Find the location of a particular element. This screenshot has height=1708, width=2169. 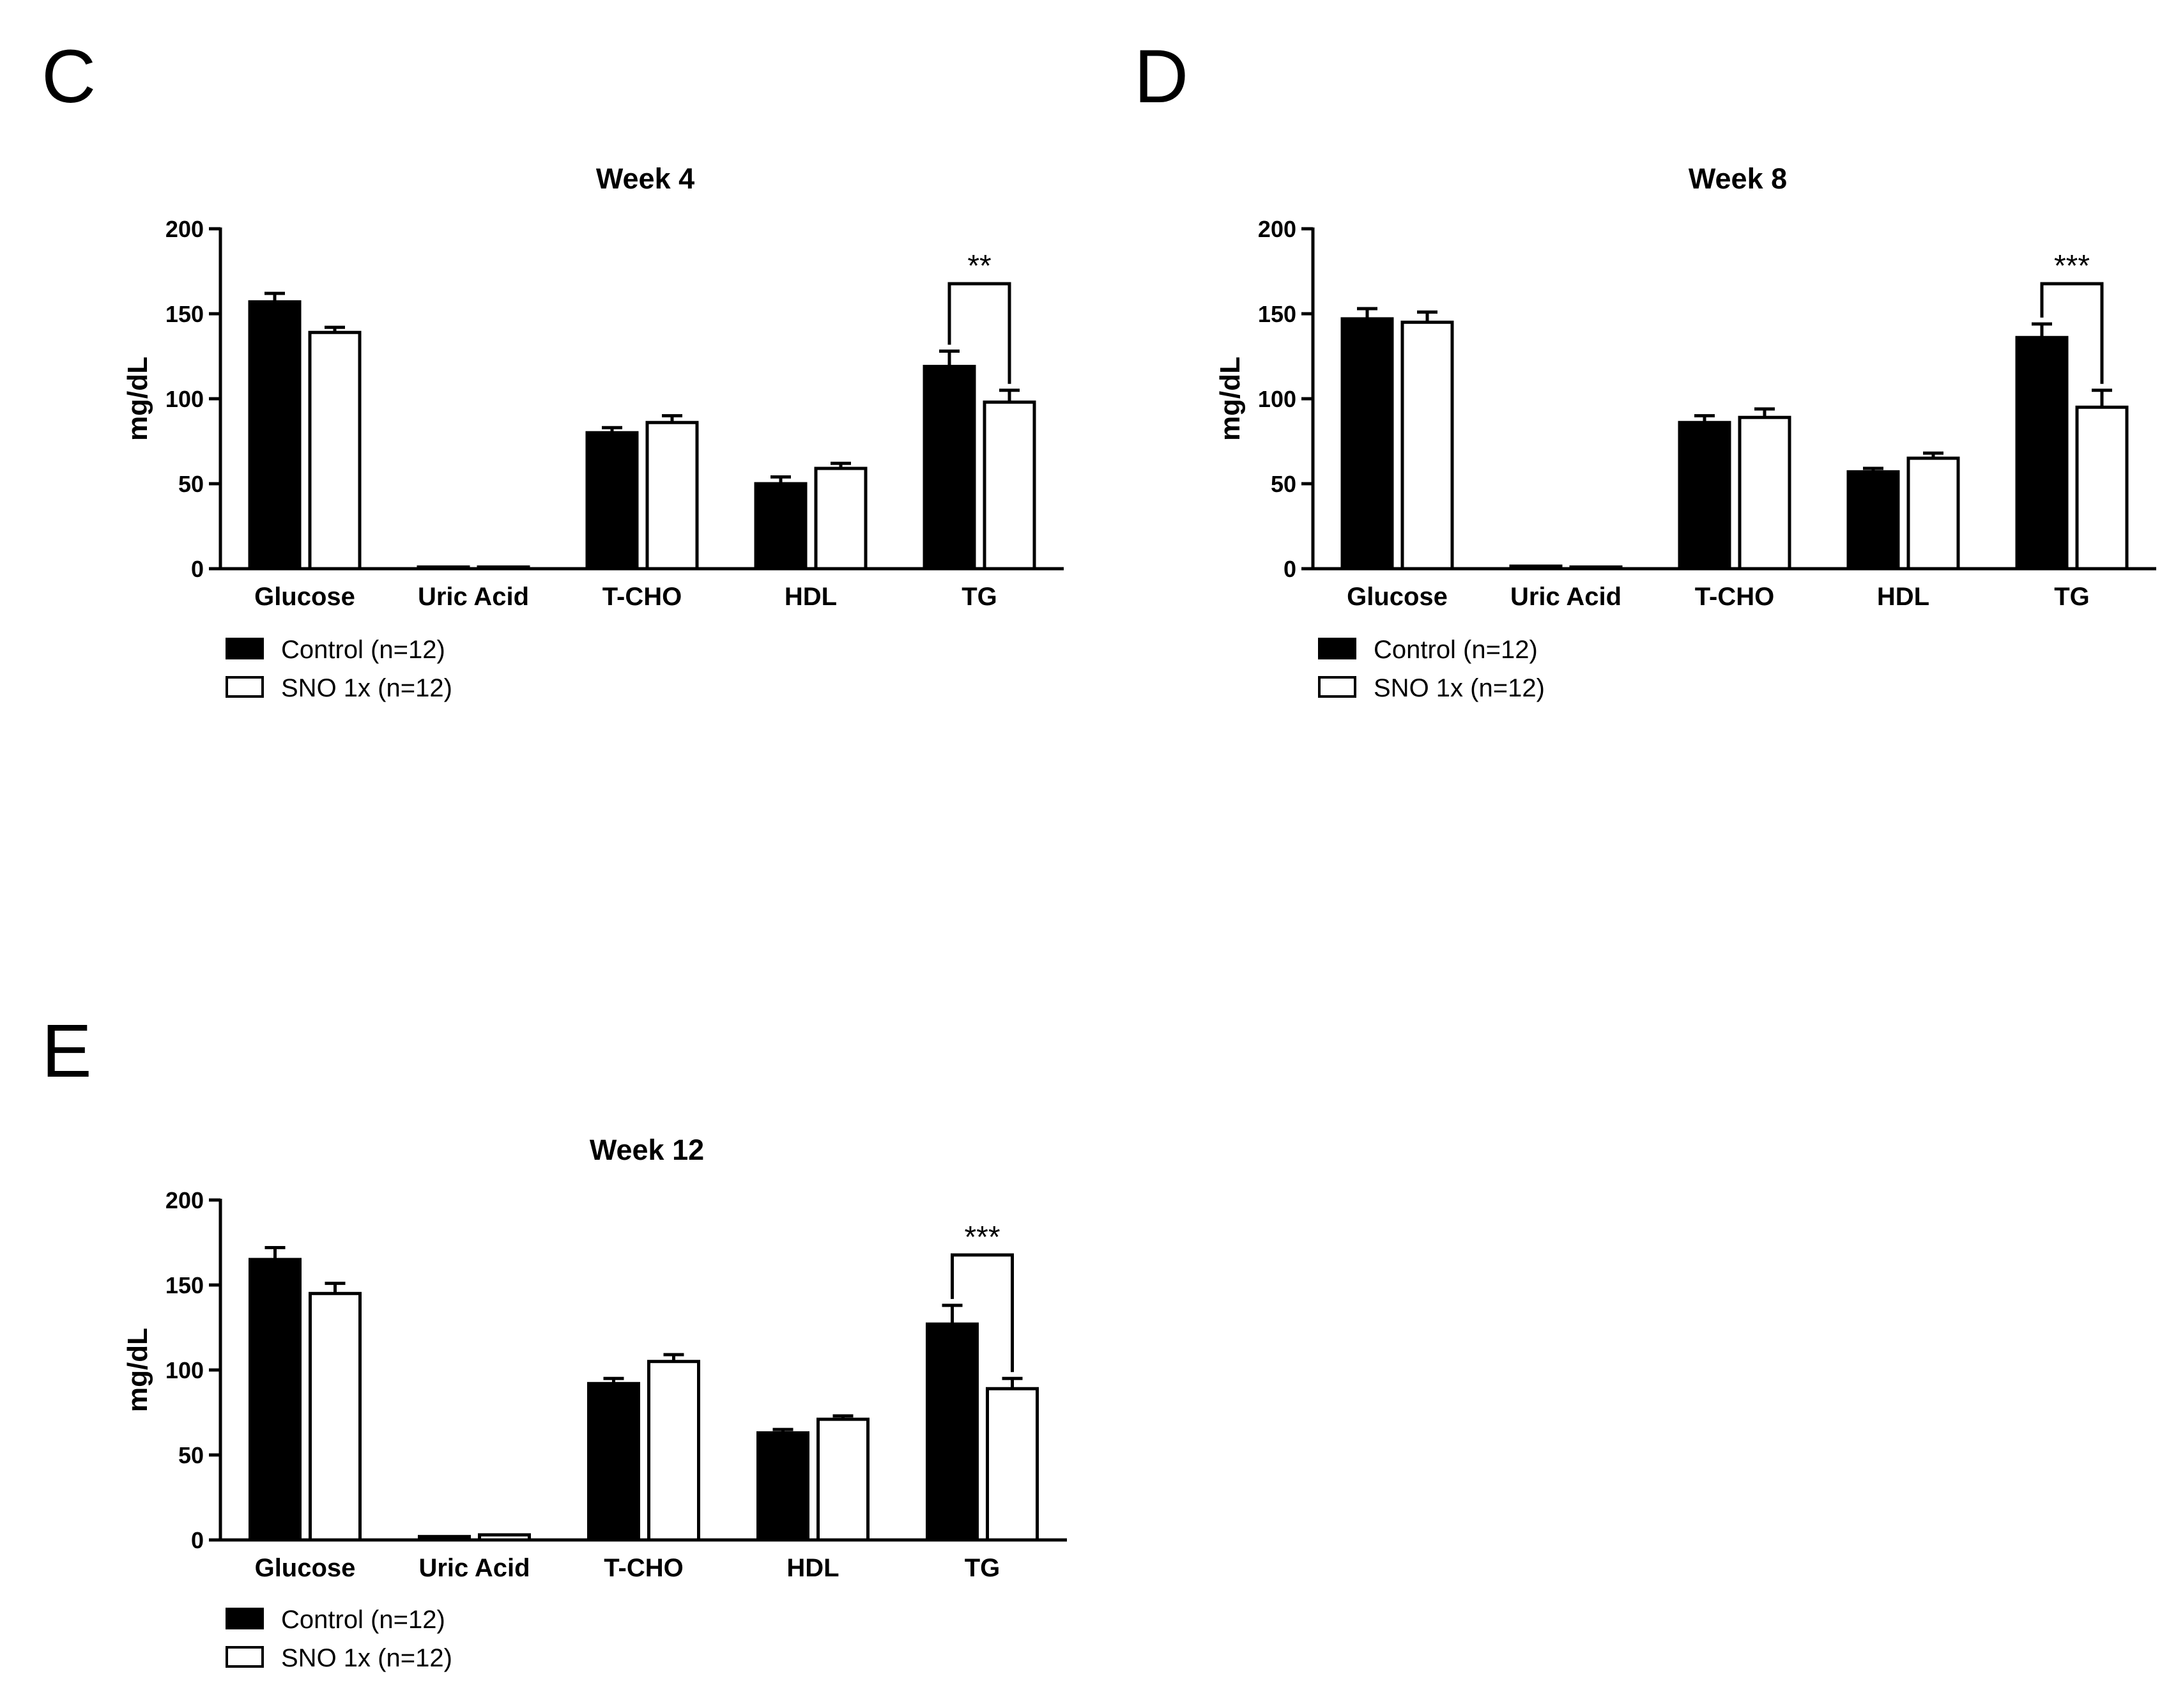

chart-title: Week 12 is located at coordinates (647, 1150).